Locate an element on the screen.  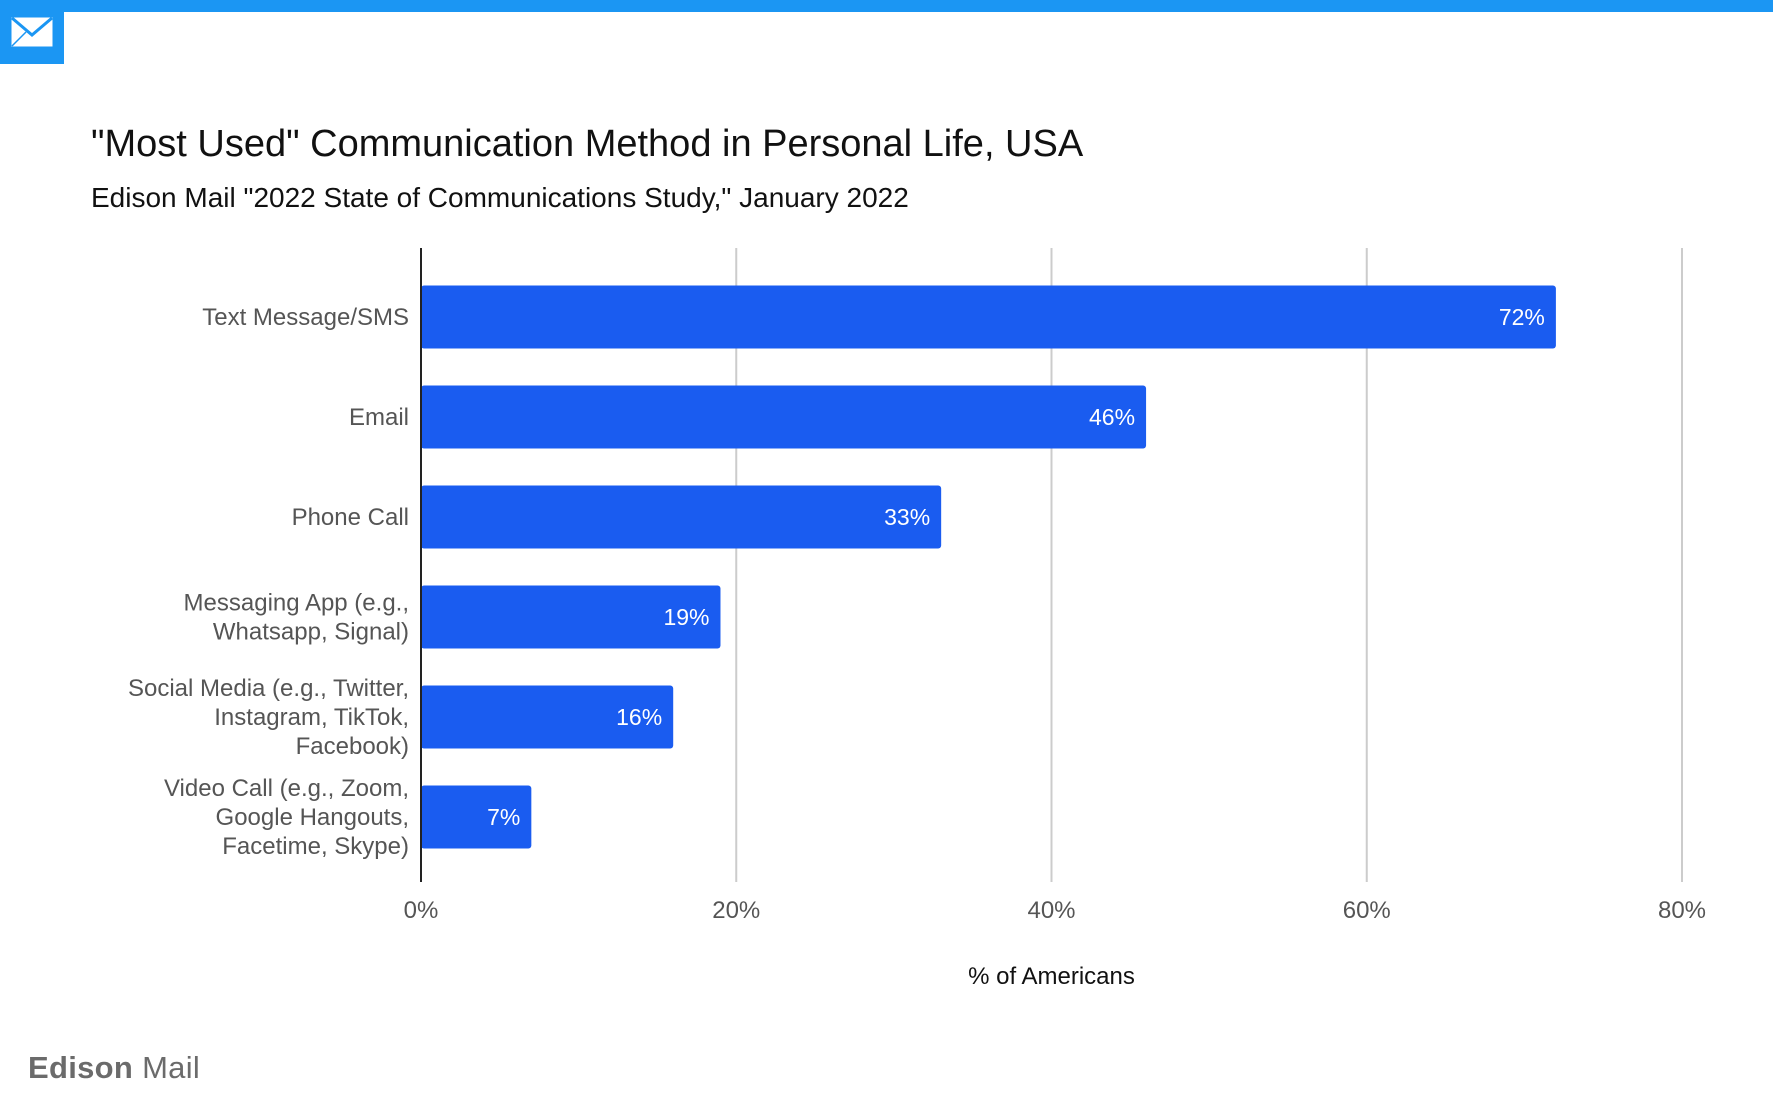
category-label-line: Email is located at coordinates (379, 417).